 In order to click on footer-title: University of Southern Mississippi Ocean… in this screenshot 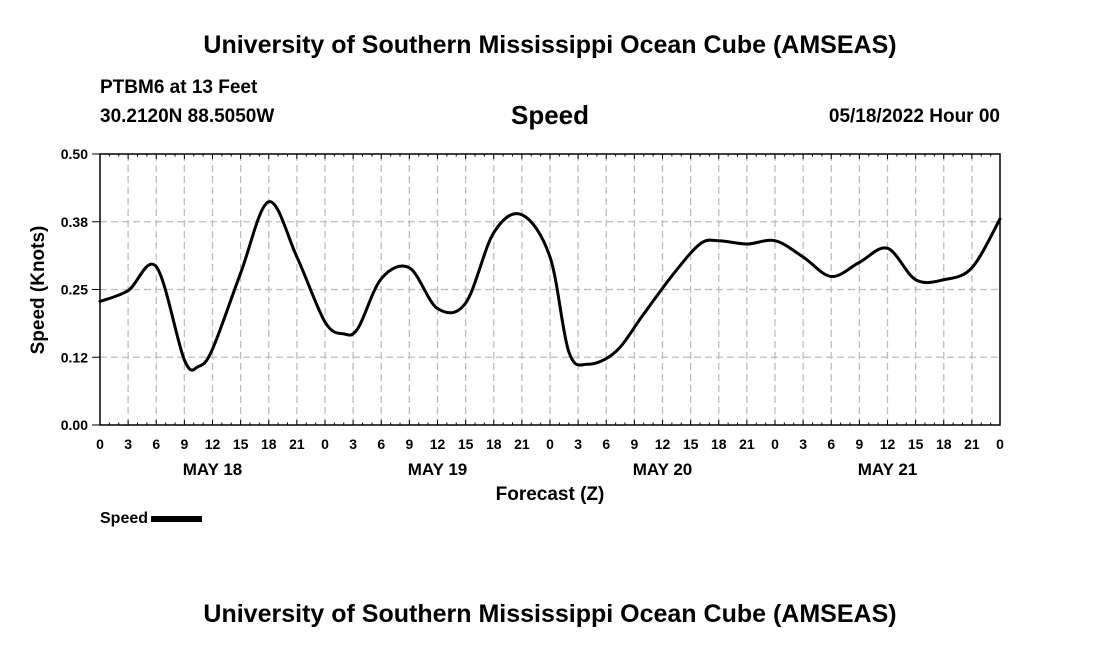, I will do `click(550, 614)`.